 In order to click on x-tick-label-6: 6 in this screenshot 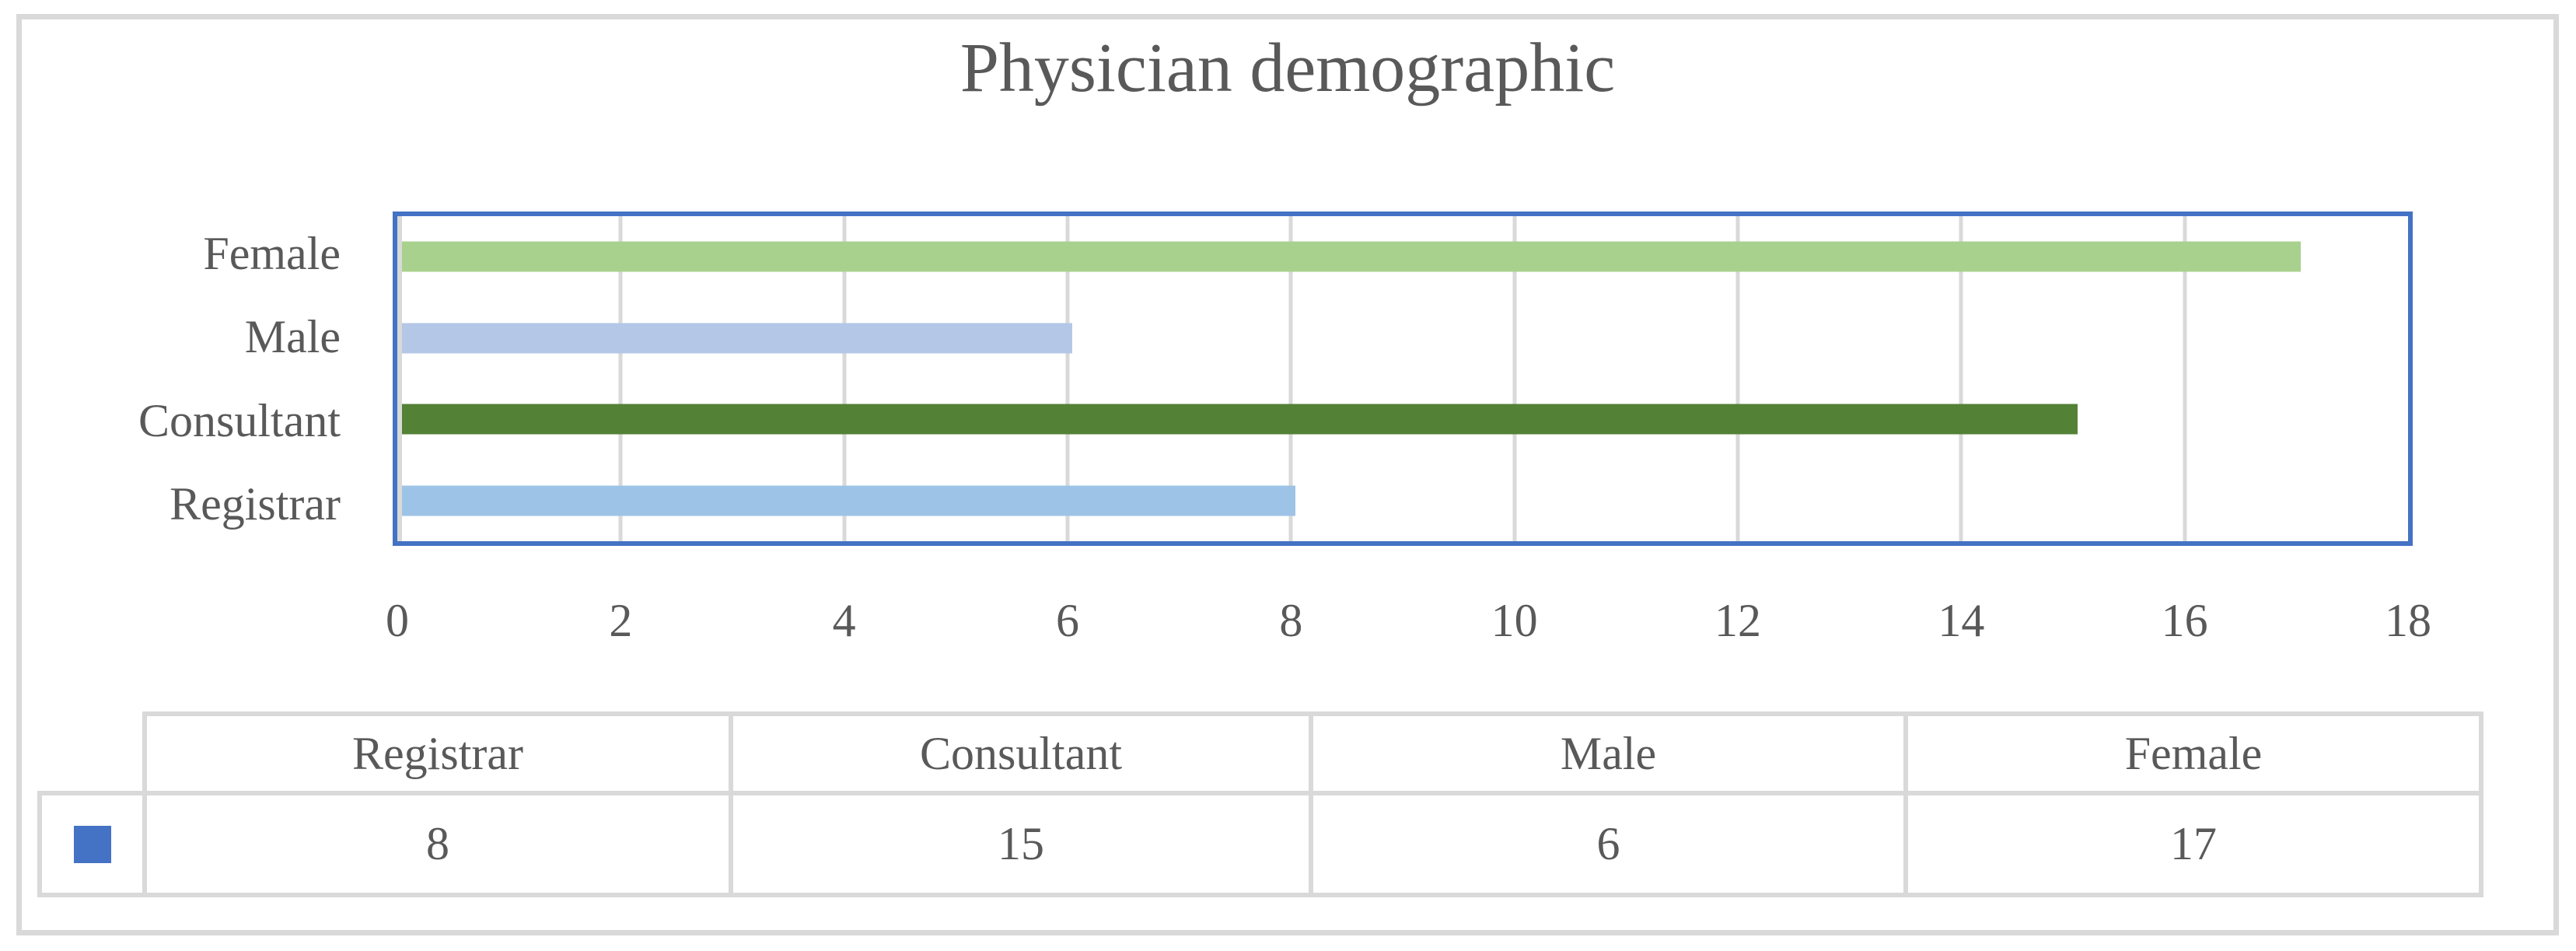, I will do `click(1067, 620)`.